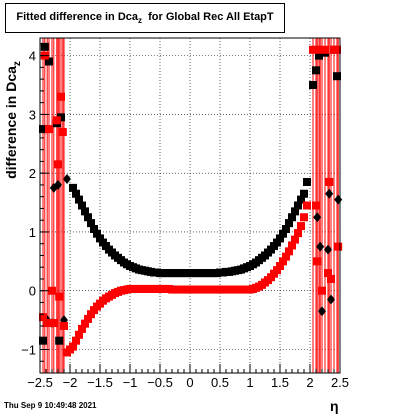  I want to click on y-tick-label: −1, so click(28, 349).